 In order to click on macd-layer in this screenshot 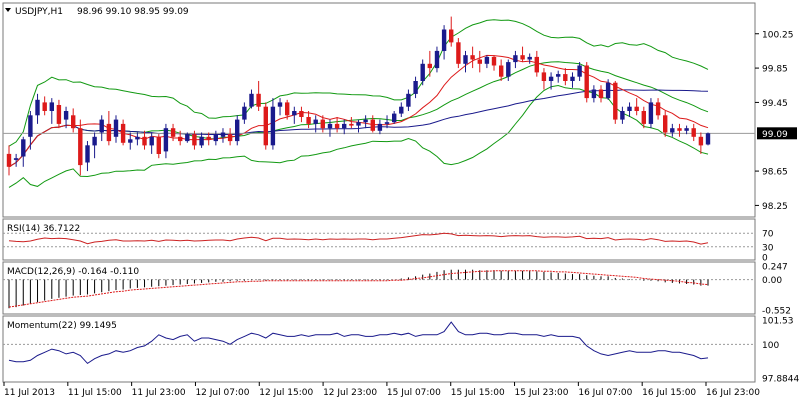, I will do `click(379, 289)`.